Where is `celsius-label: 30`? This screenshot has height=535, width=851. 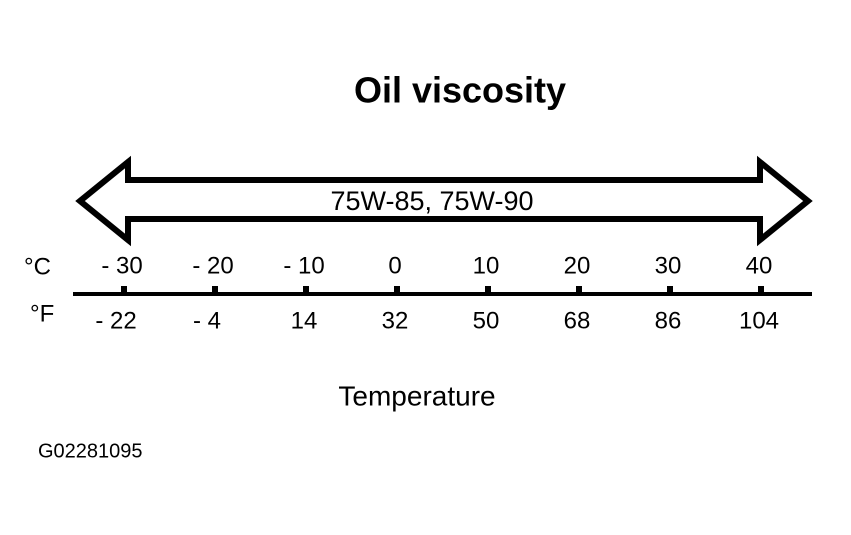 celsius-label: 30 is located at coordinates (668, 265).